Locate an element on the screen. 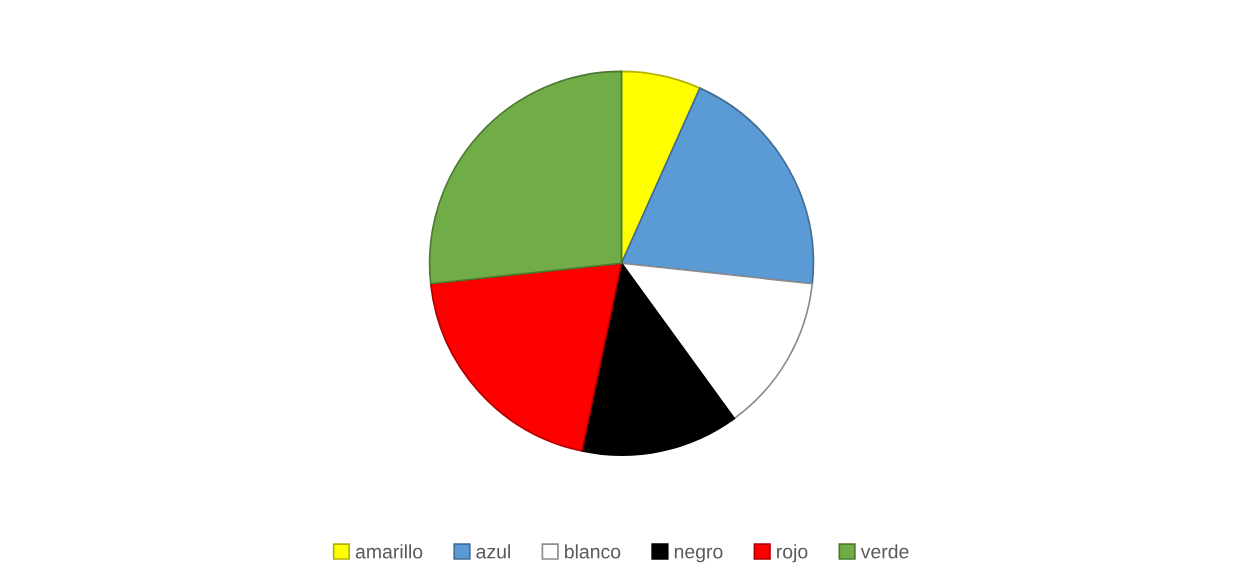  legend-label: verde is located at coordinates (884, 551).